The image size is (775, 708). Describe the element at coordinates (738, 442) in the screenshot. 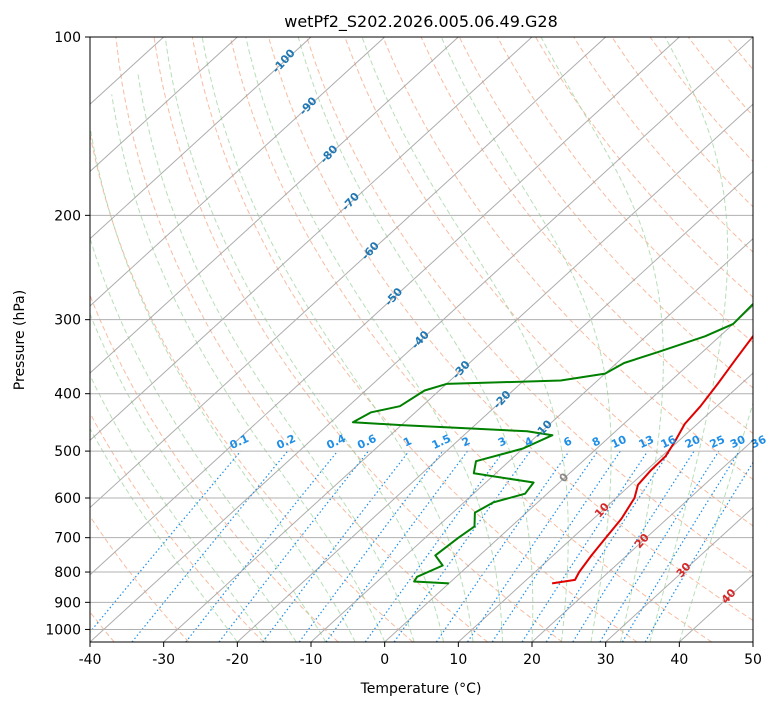

I see `mixing-ratio-label: 30` at that location.